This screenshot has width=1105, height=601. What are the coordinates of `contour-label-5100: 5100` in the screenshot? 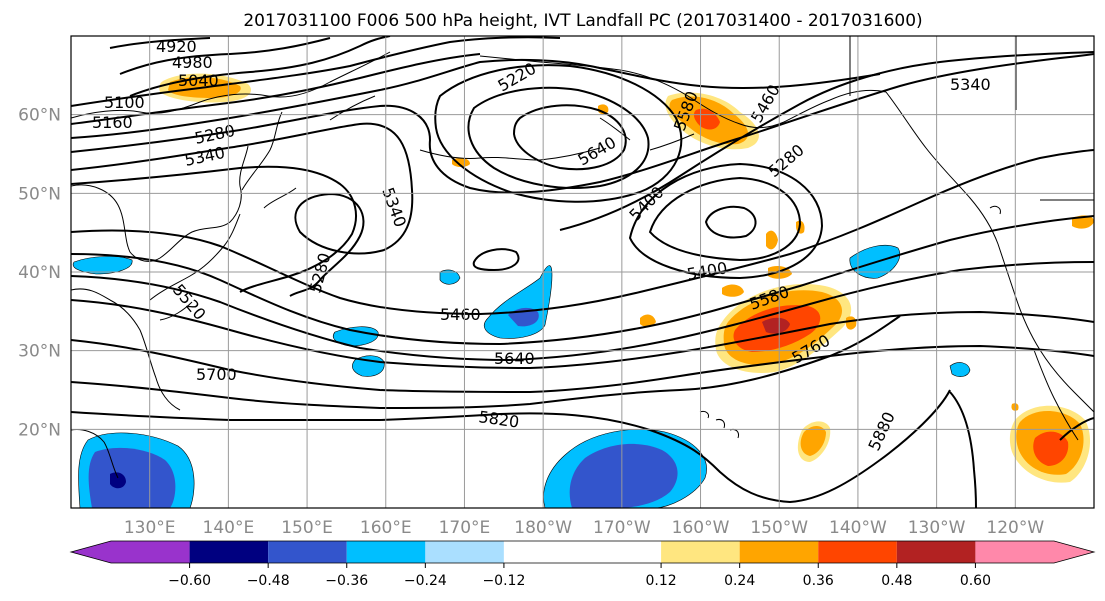 It's located at (124, 102).